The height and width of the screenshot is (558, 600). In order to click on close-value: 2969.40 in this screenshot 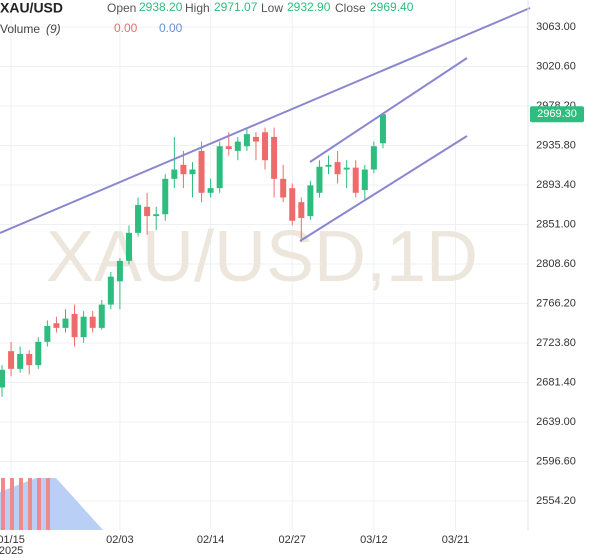, I will do `click(392, 7)`.